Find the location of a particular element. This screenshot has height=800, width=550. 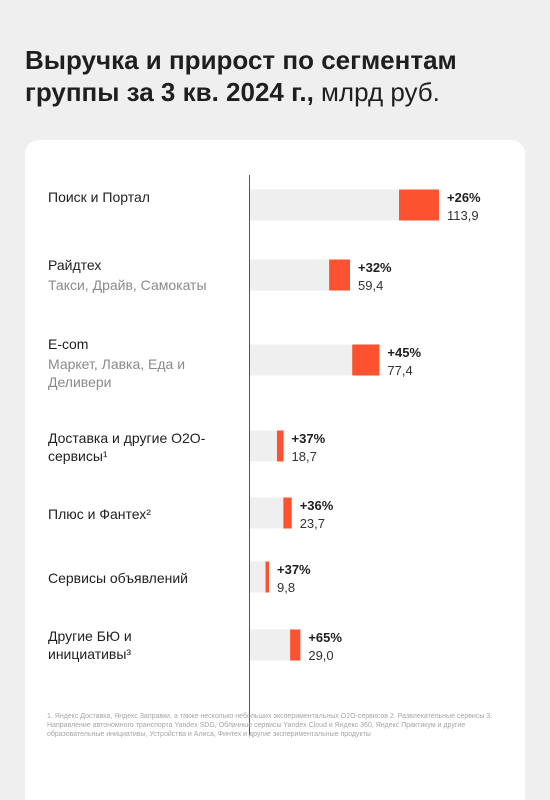

bar-ridetech is located at coordinates (340, 275).